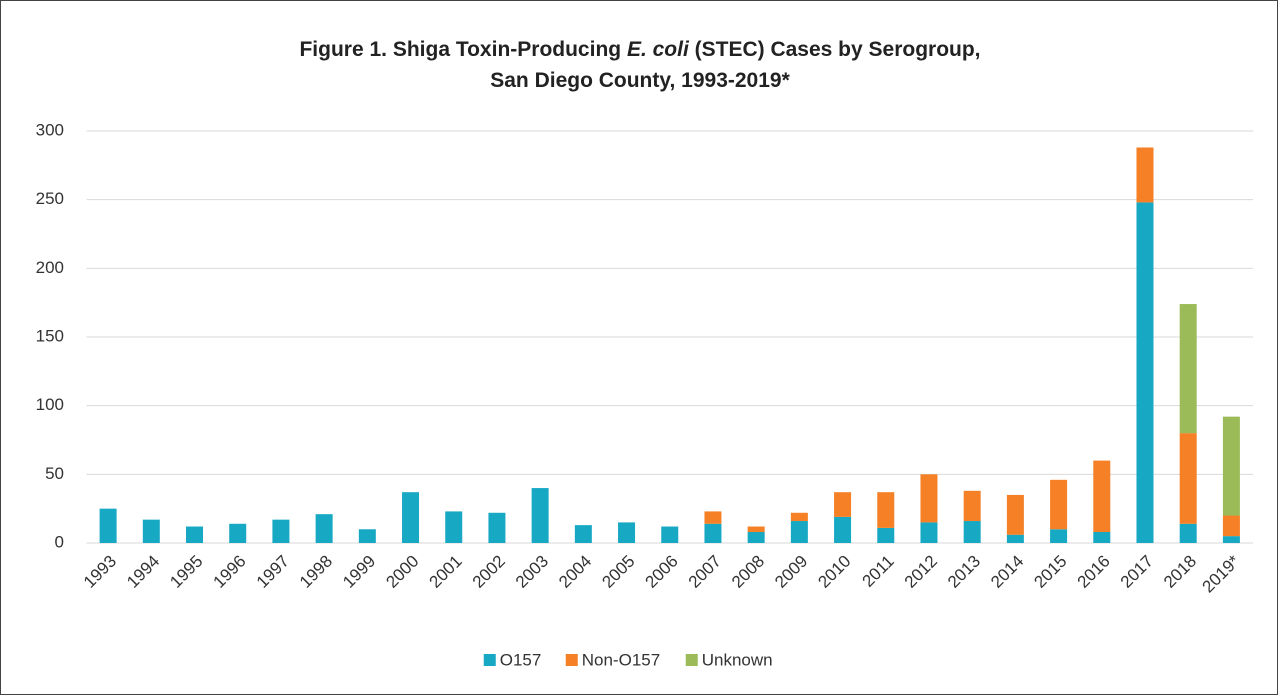  What do you see at coordinates (50, 198) in the screenshot?
I see `y-tick-label: 250` at bounding box center [50, 198].